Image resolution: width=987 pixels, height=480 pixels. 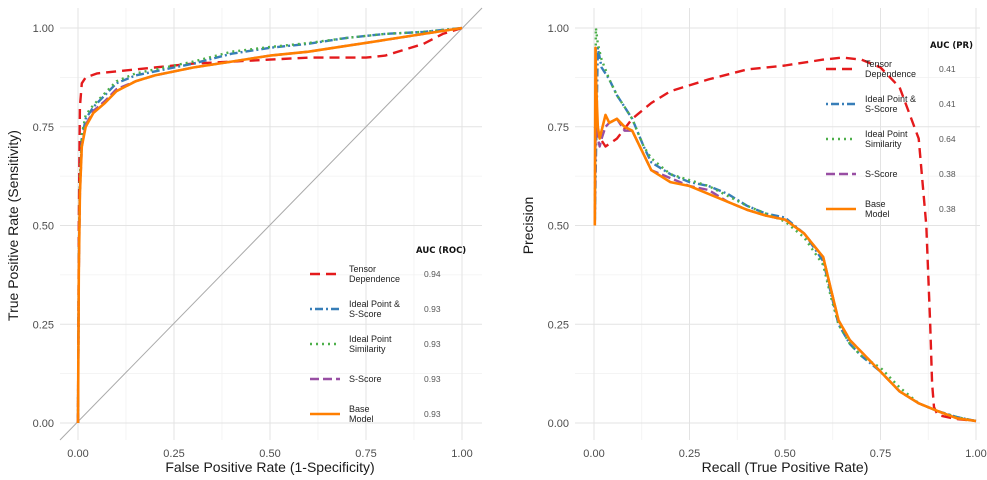 What do you see at coordinates (269, 467) in the screenshot?
I see `x-axis-title: False Positive Rate (1-Specificity)` at bounding box center [269, 467].